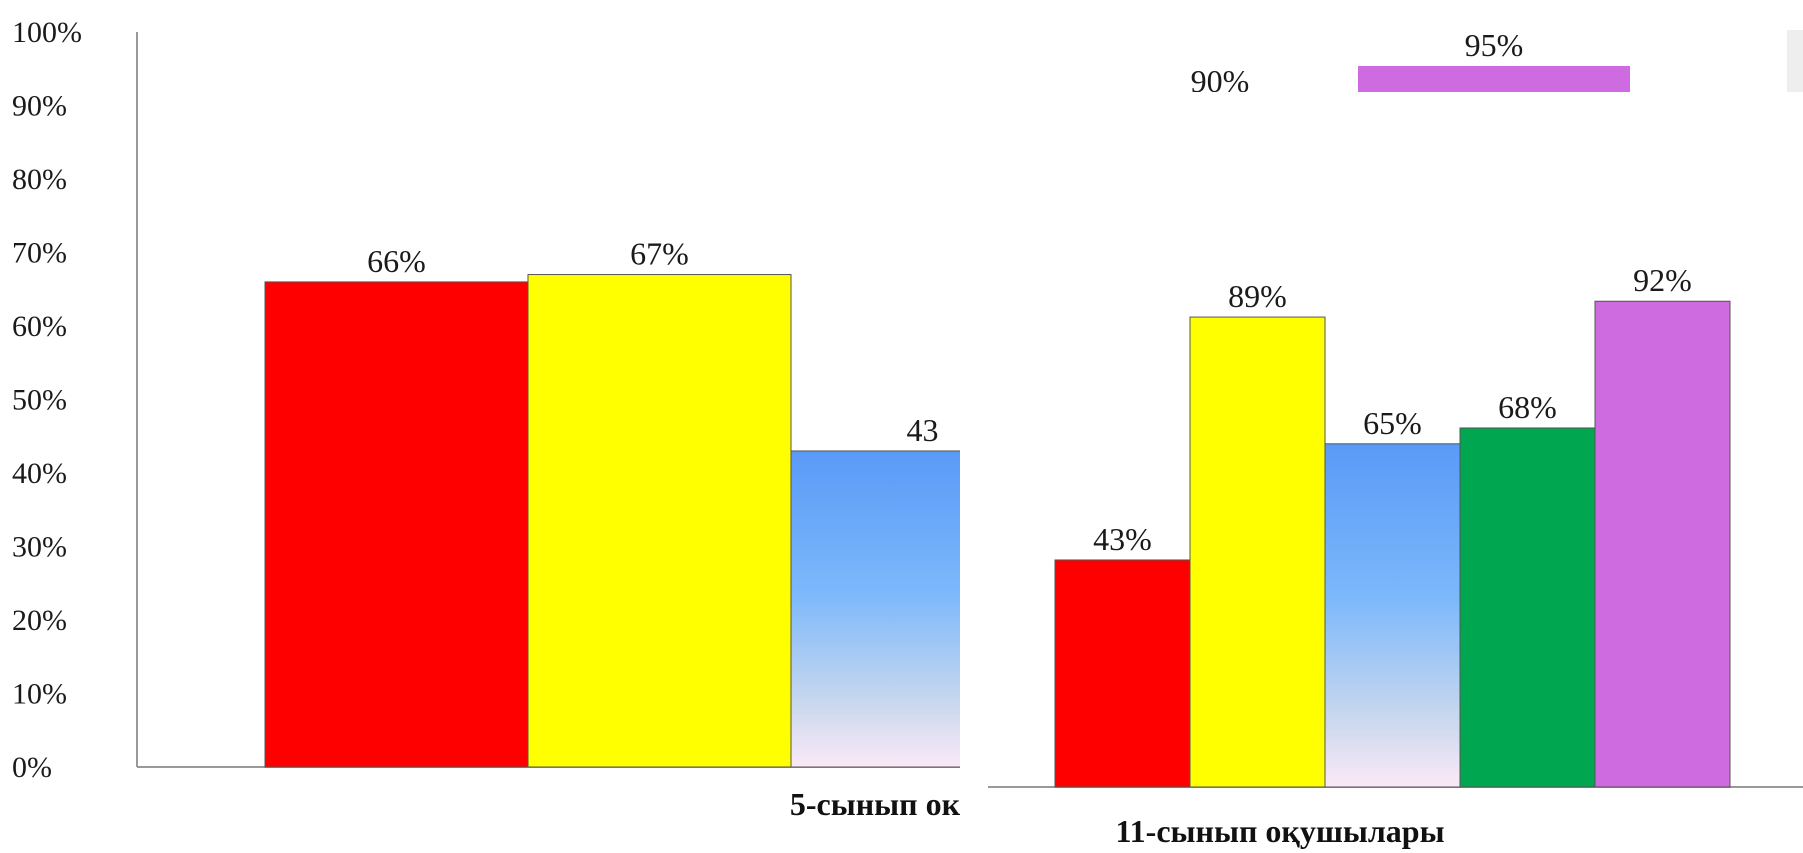 This screenshot has width=1803, height=853. What do you see at coordinates (659, 254) in the screenshot?
I see `data-label: 67%` at bounding box center [659, 254].